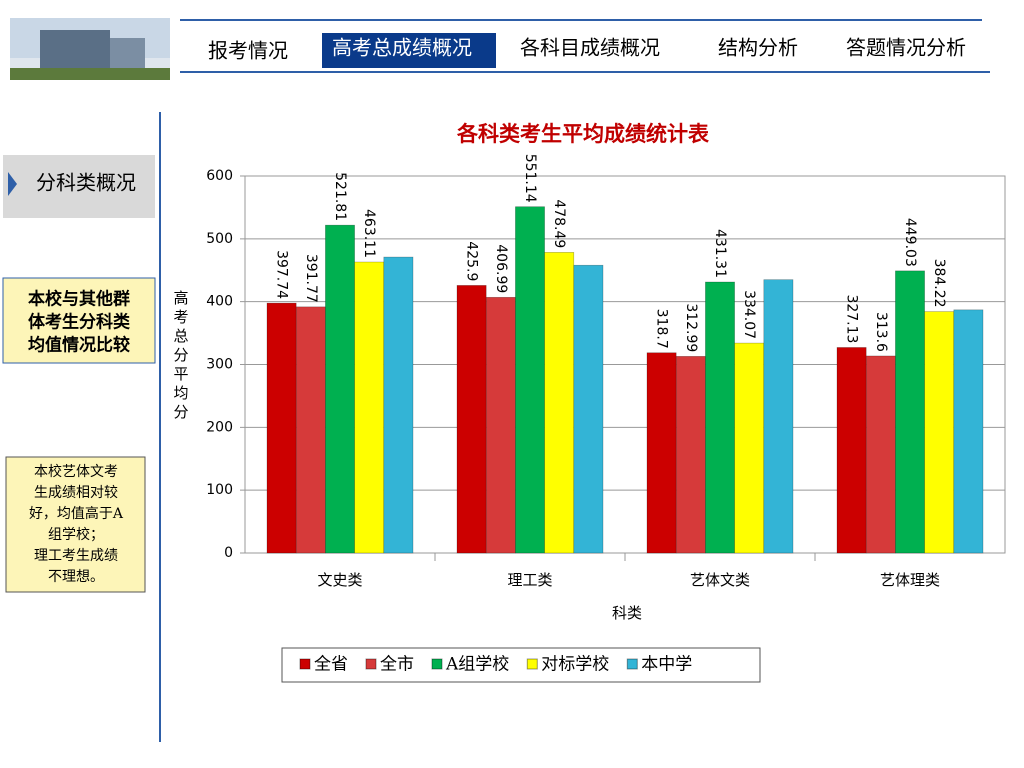 The image size is (1024, 768). I want to click on x-tick-label: 艺体文类, so click(720, 580).